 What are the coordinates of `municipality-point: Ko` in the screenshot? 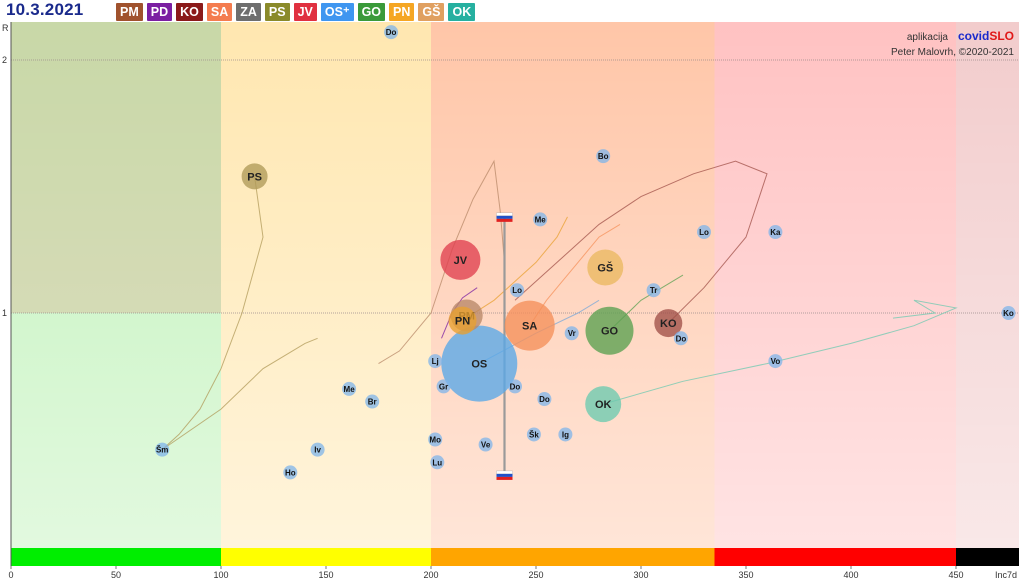 It's located at (1008, 313).